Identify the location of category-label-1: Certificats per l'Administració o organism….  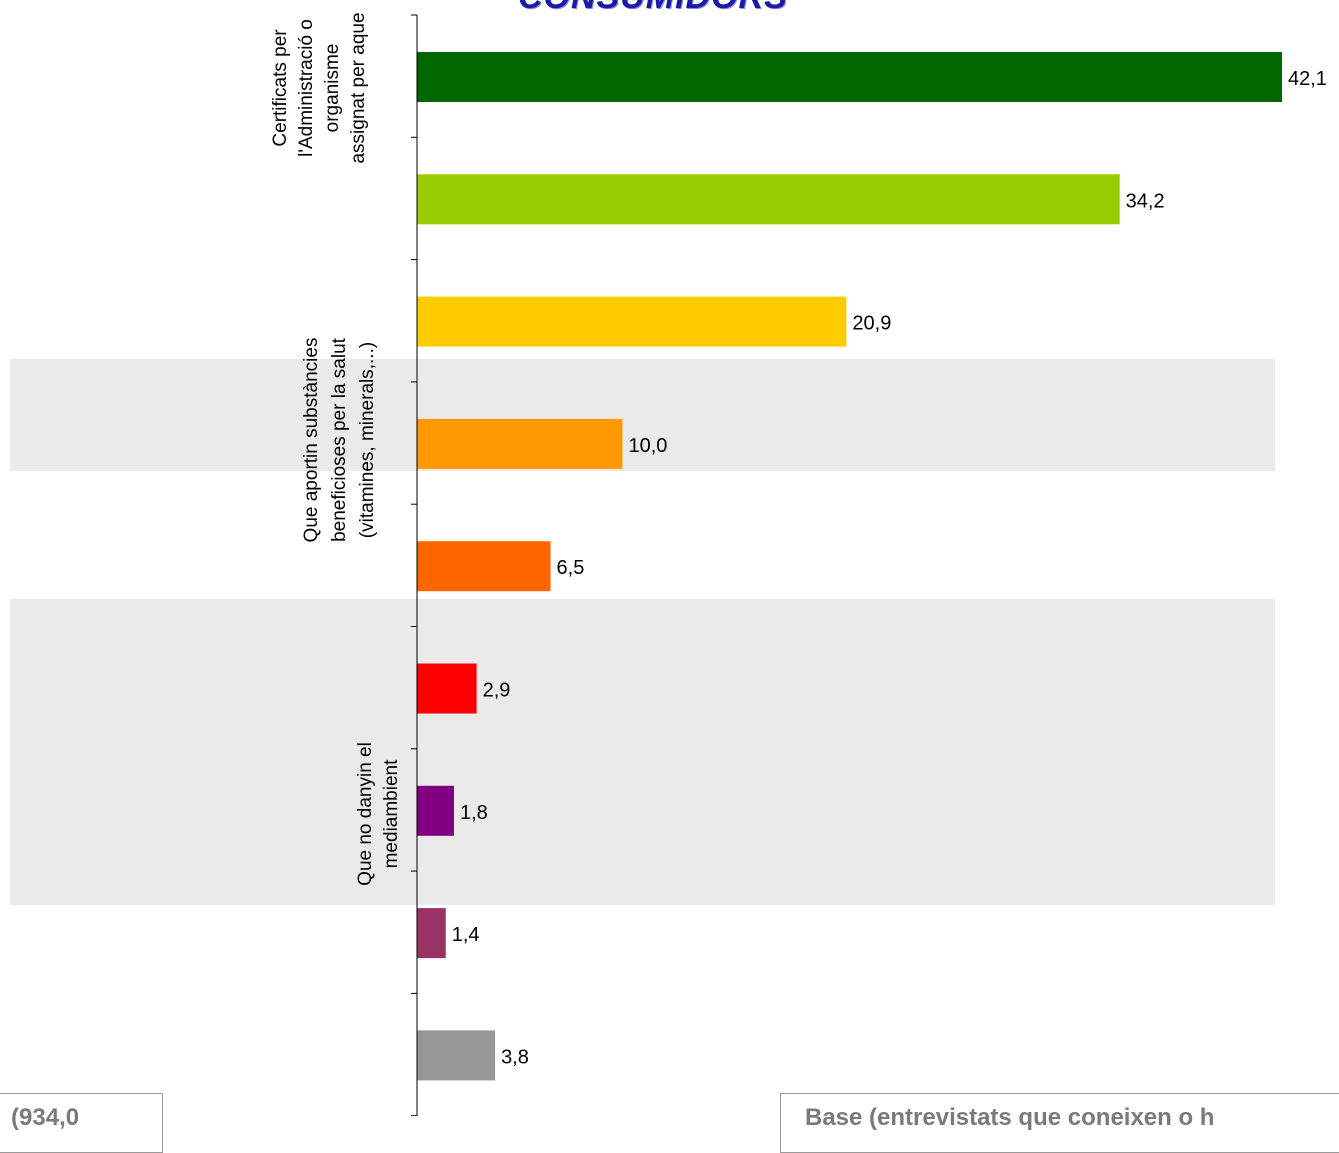
(319, 87).